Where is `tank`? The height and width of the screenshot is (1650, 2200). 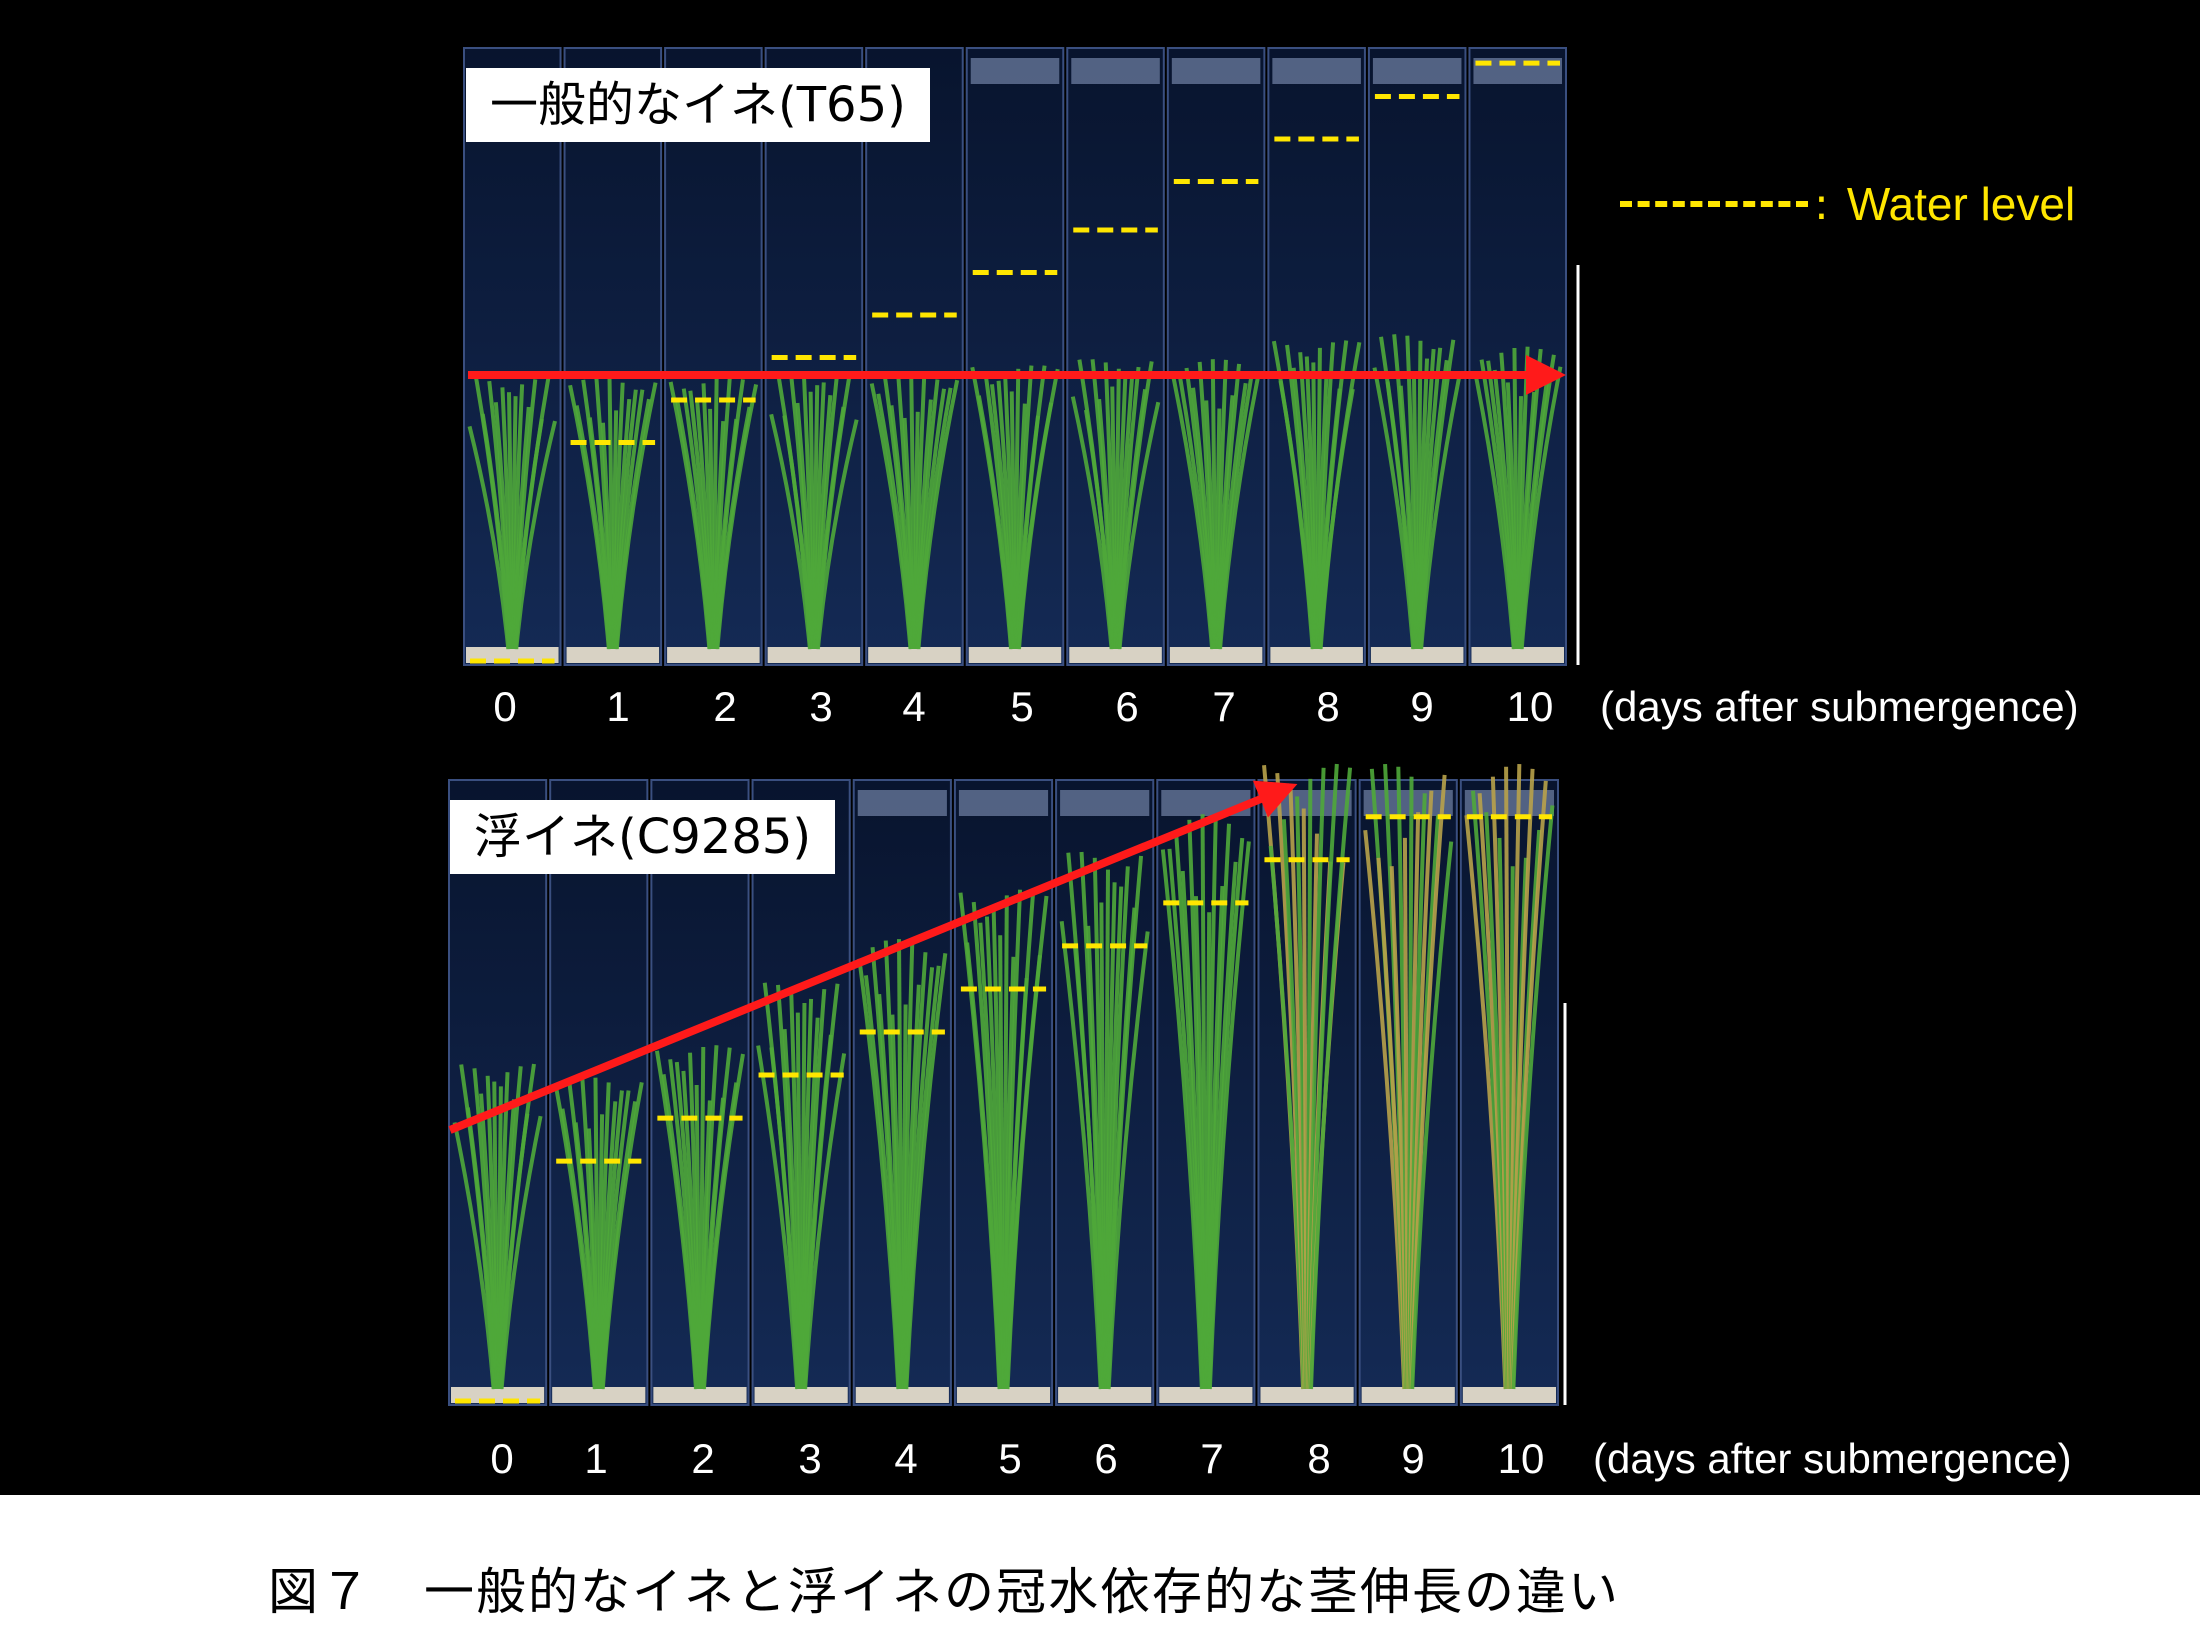
tank is located at coordinates (613, 356).